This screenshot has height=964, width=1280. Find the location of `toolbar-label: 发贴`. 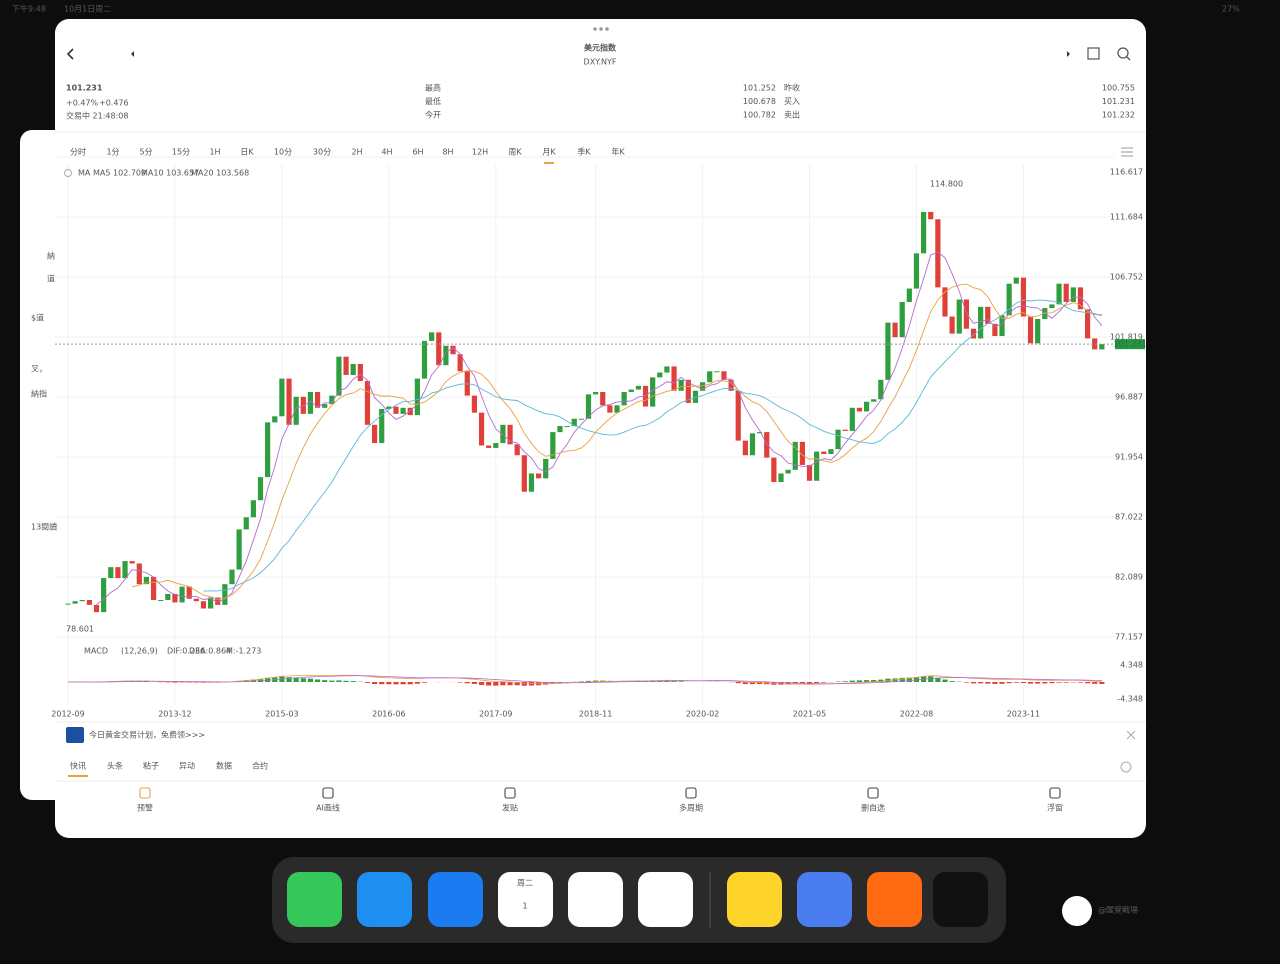

toolbar-label: 发贴 is located at coordinates (510, 808).